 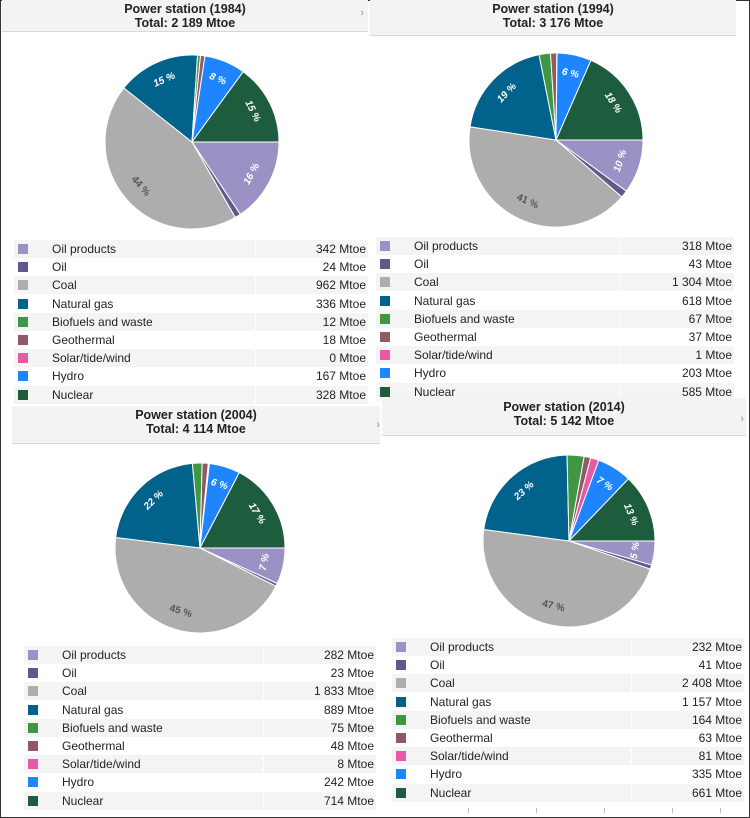 I want to click on legend-row: Nuclear 328 Mtoe, so click(x=191, y=394).